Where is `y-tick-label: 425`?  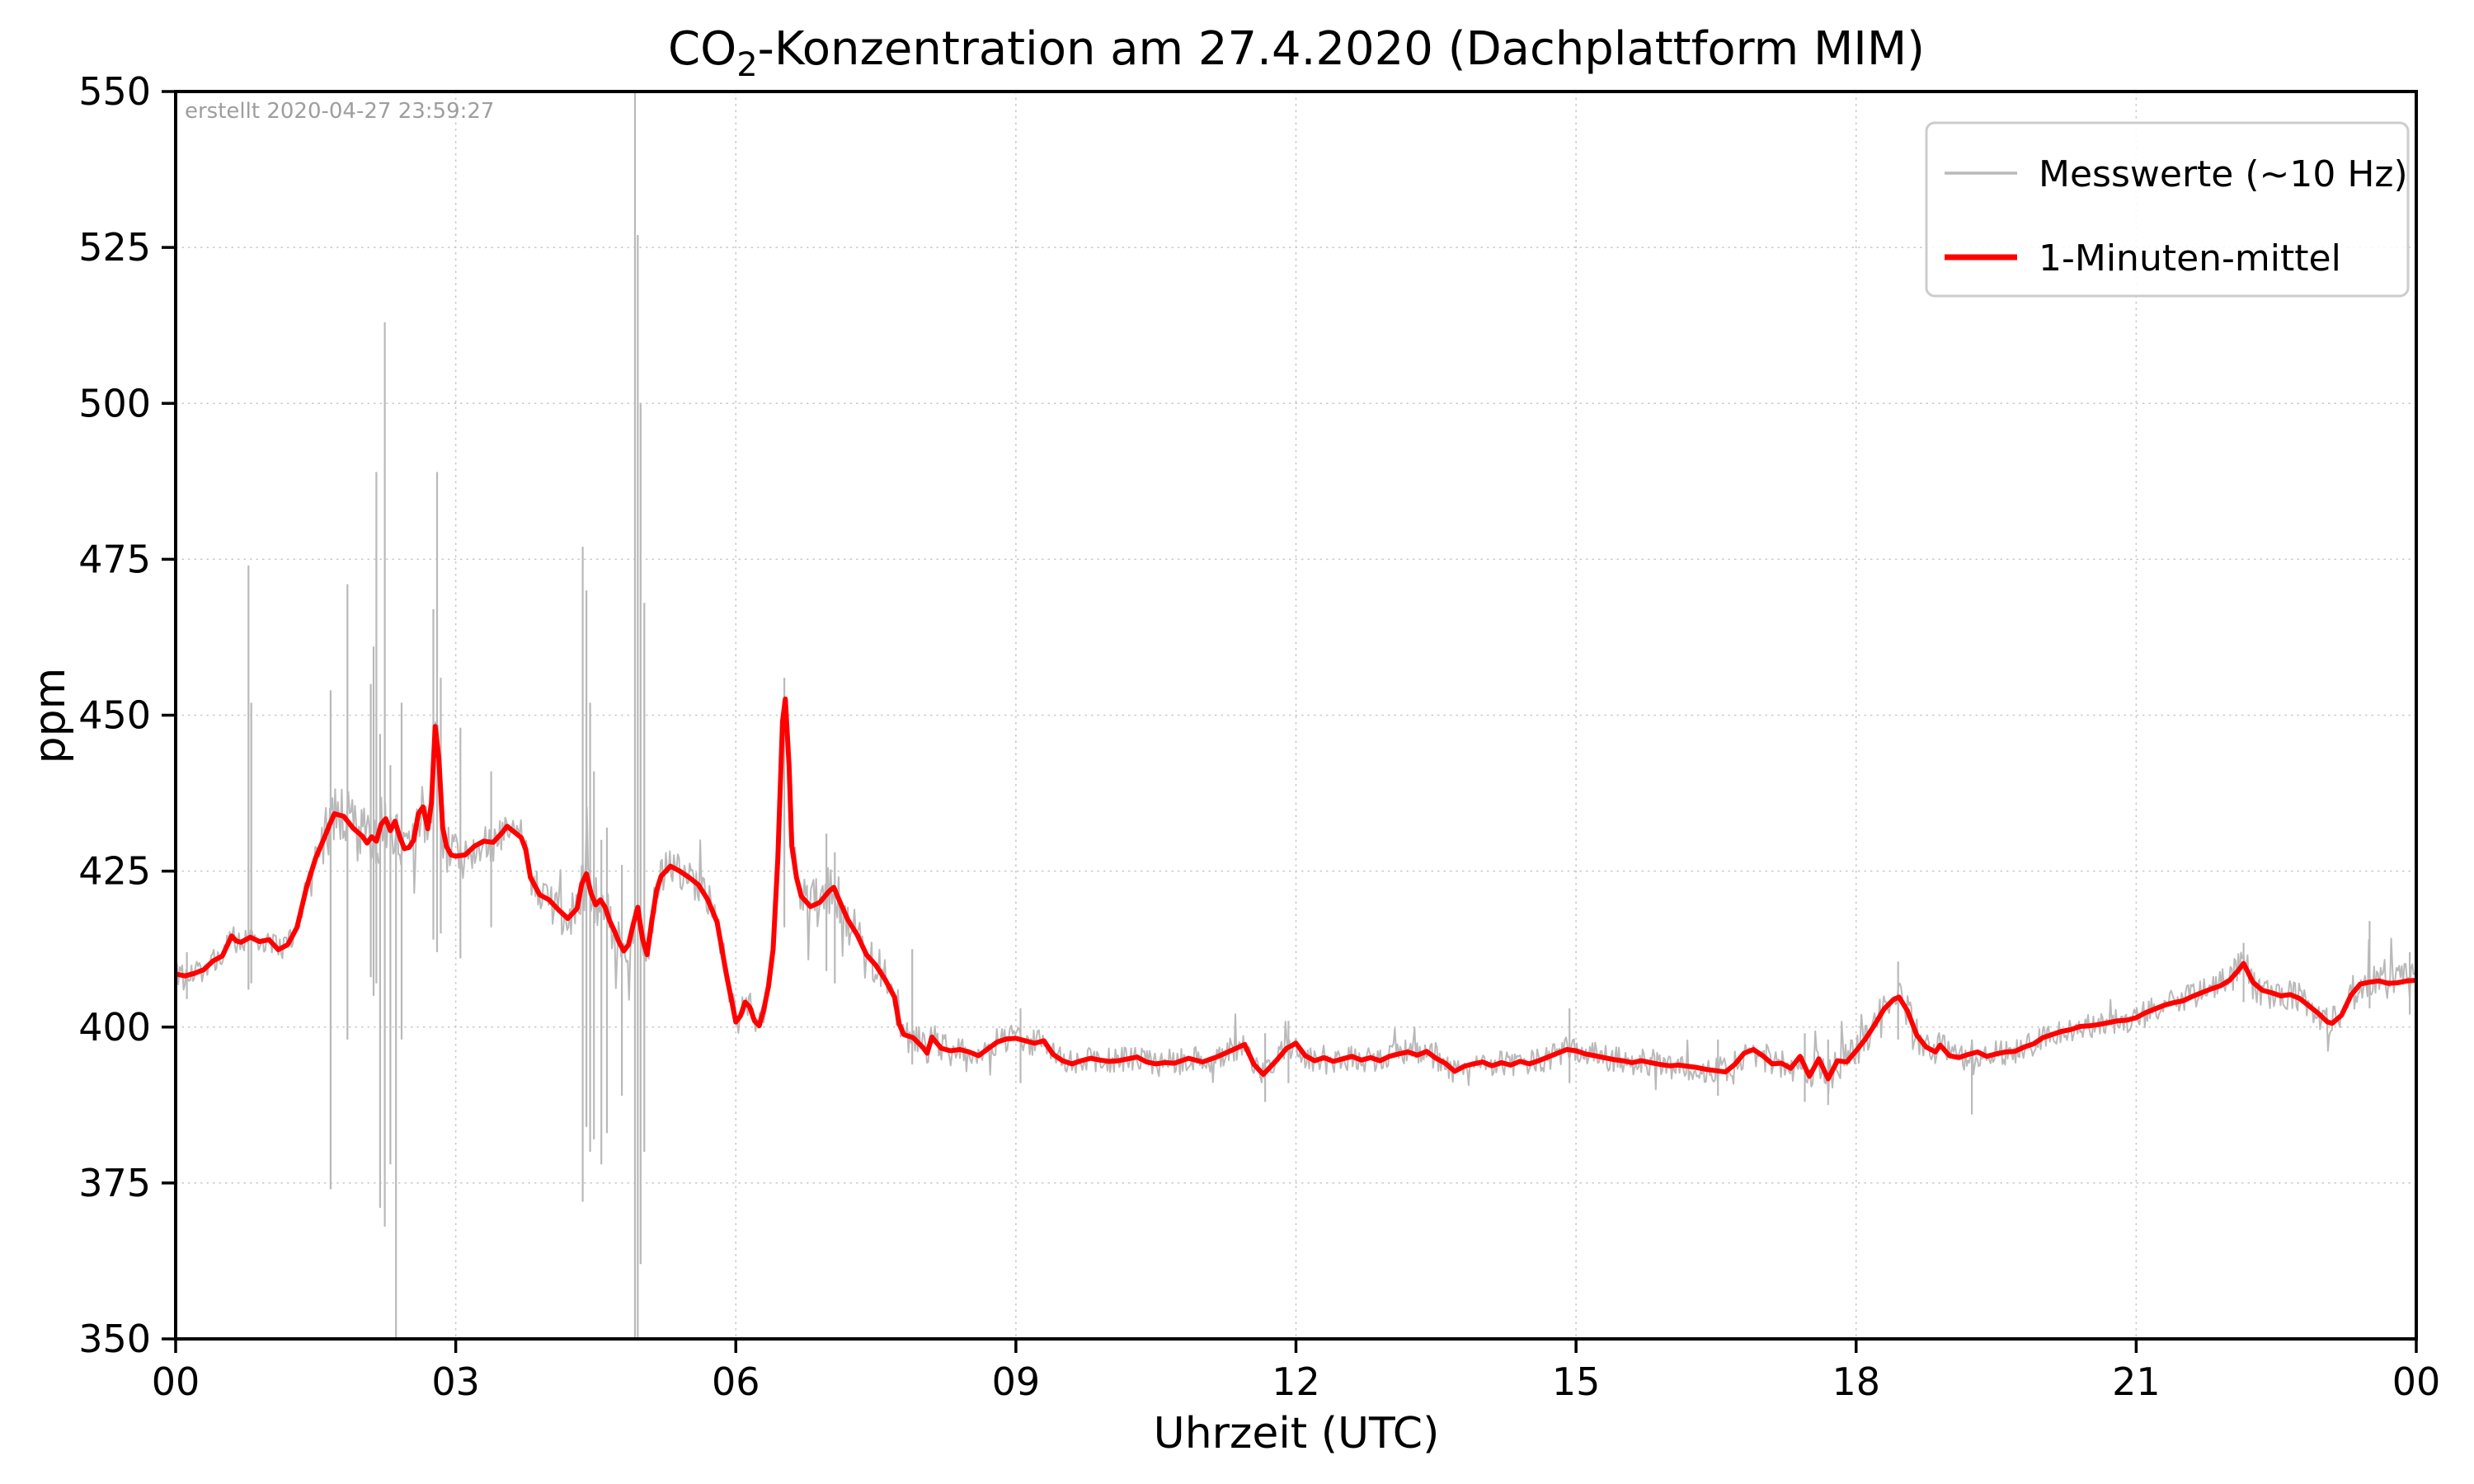 y-tick-label: 425 is located at coordinates (114, 871).